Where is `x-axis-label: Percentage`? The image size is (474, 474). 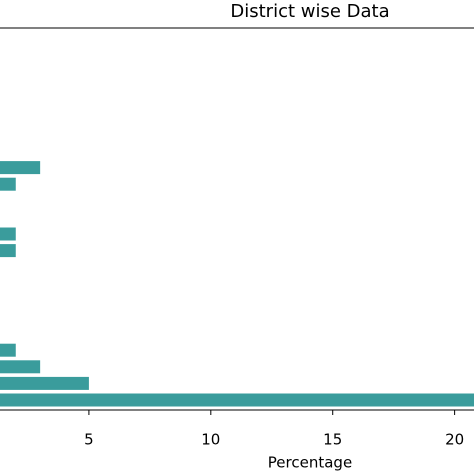
x-axis-label: Percentage is located at coordinates (310, 463).